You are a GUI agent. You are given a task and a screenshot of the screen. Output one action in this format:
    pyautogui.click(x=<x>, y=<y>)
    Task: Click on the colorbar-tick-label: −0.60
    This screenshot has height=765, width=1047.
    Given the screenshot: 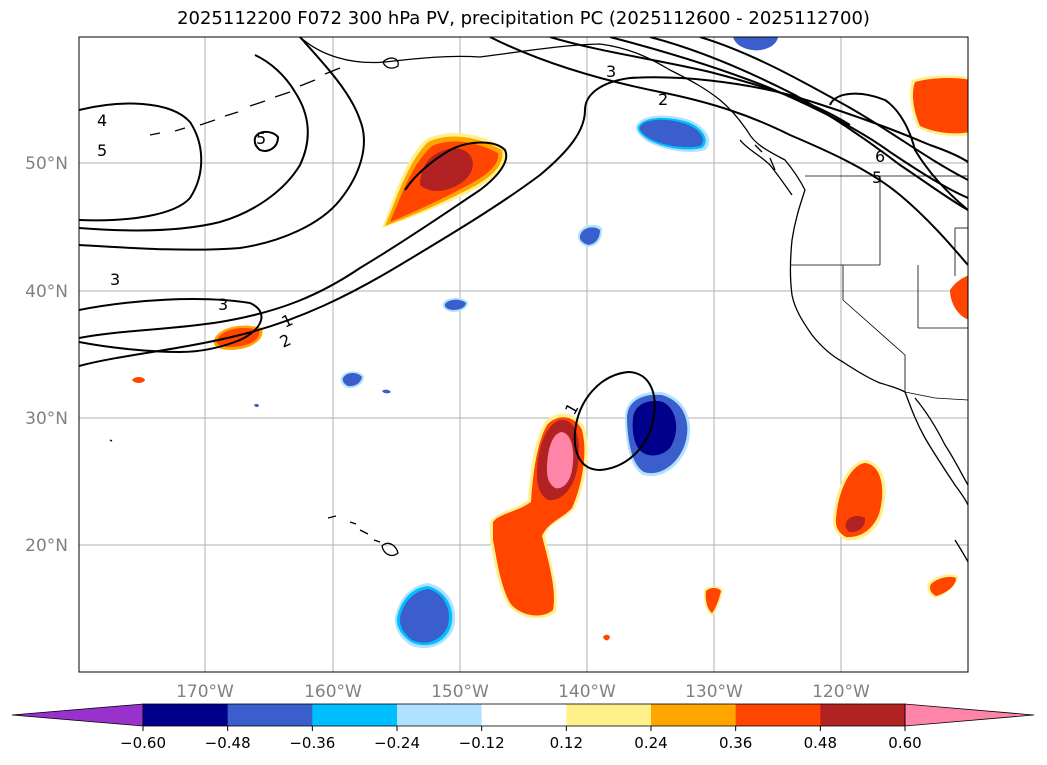 What is the action you would take?
    pyautogui.click(x=143, y=743)
    